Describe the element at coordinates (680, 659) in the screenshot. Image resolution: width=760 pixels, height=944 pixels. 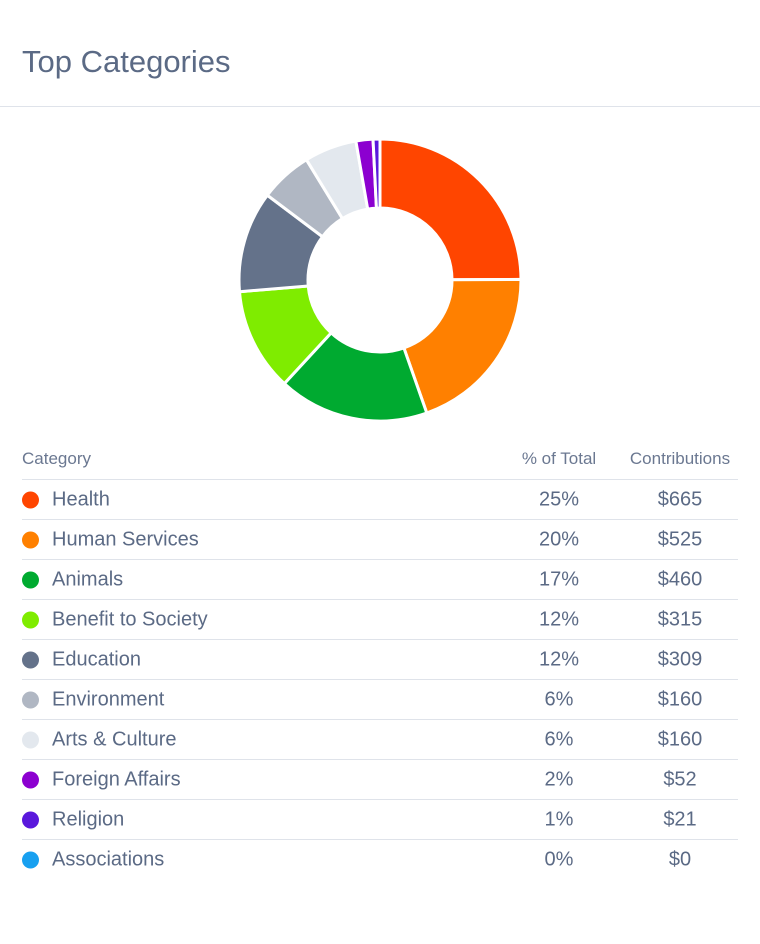
I see `contribution-cell: $309` at that location.